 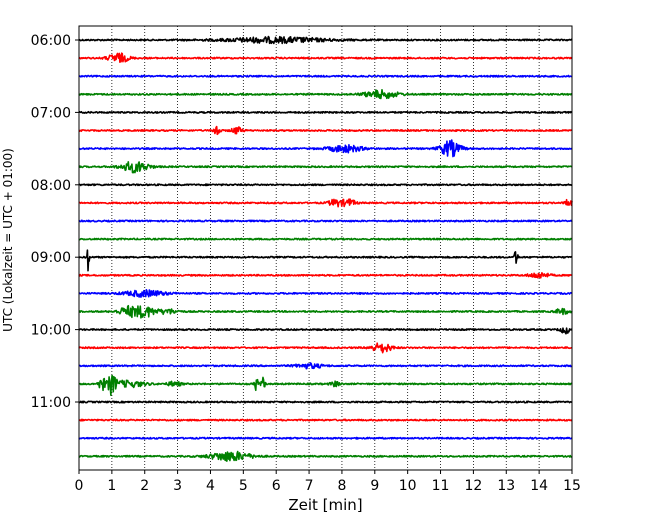 I want to click on y-tick-label: 08:00, so click(x=51, y=186).